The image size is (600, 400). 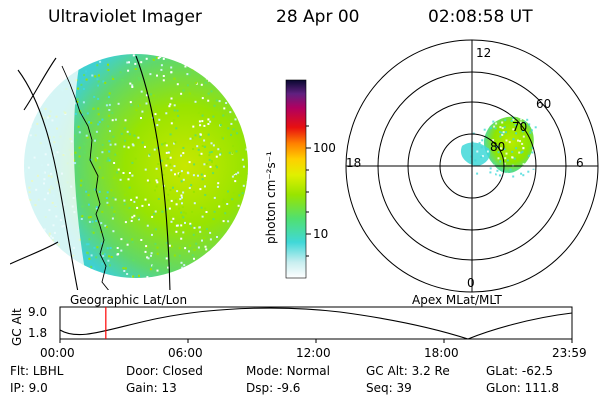 I want to click on coastline, so click(x=85, y=177).